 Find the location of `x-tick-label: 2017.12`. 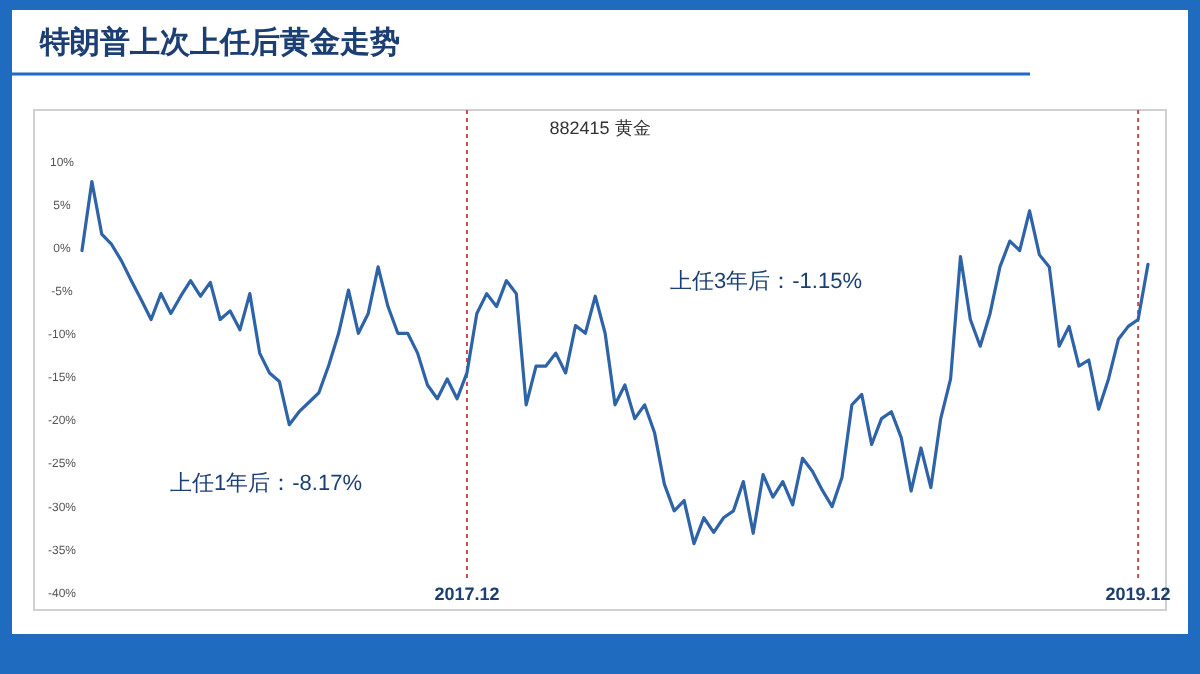

x-tick-label: 2017.12 is located at coordinates (467, 594).